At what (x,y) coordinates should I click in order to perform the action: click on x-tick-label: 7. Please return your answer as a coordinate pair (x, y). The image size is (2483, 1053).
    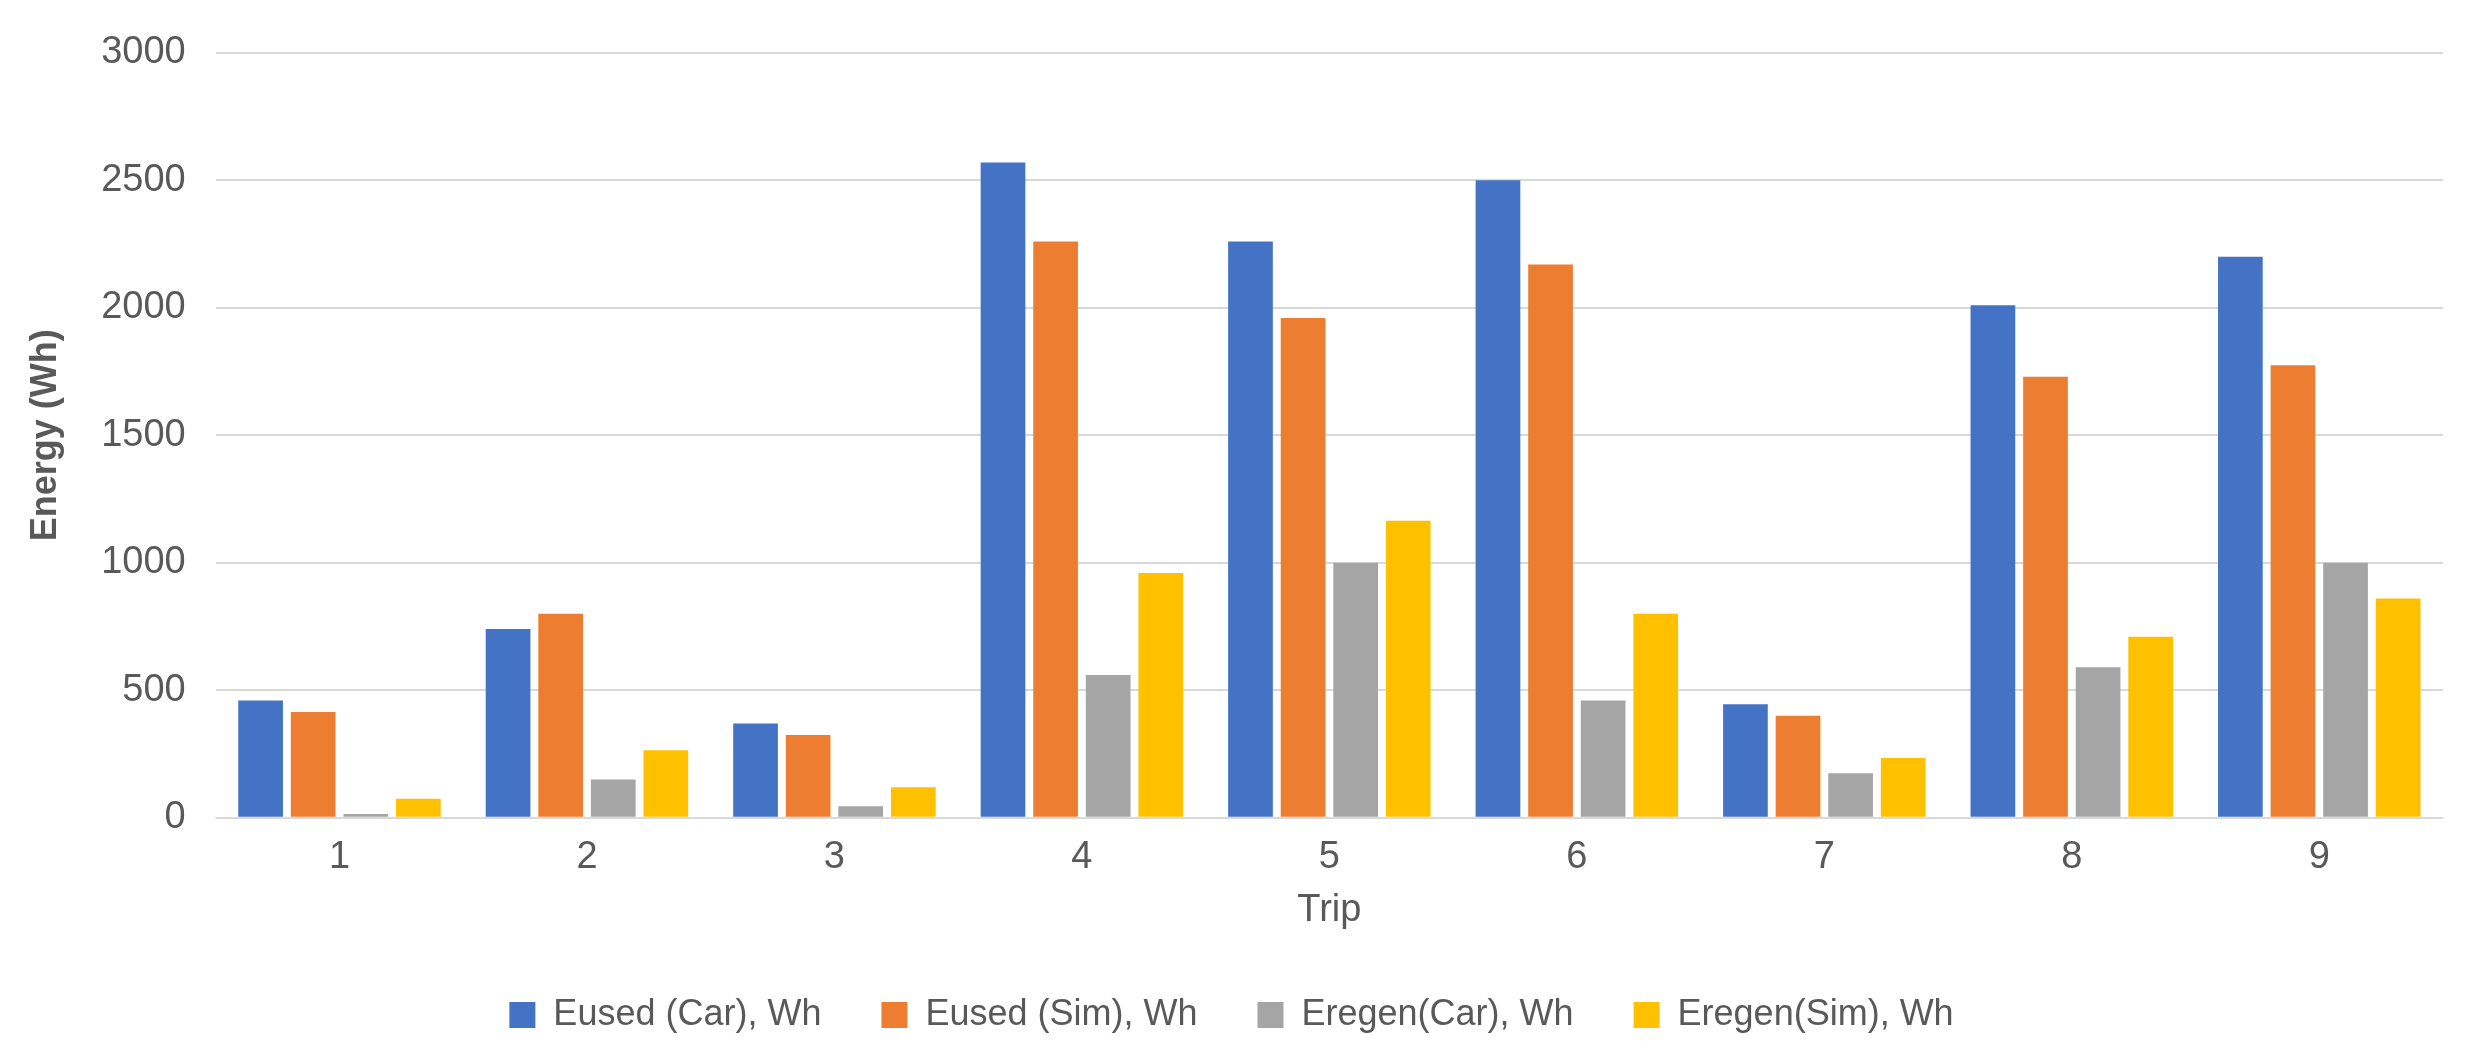
    Looking at the image, I should click on (1824, 855).